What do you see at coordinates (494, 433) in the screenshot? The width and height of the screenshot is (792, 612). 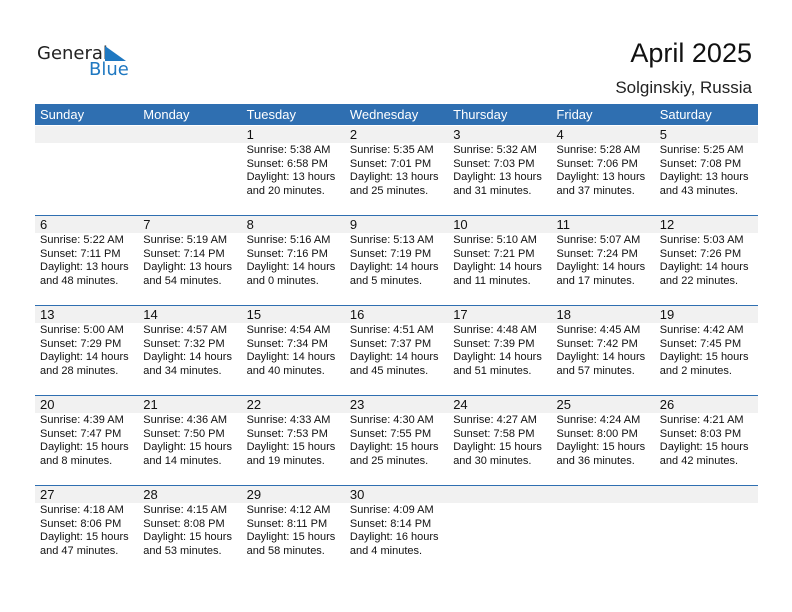 I see `sunset: Sunset: 7:58 PM` at bounding box center [494, 433].